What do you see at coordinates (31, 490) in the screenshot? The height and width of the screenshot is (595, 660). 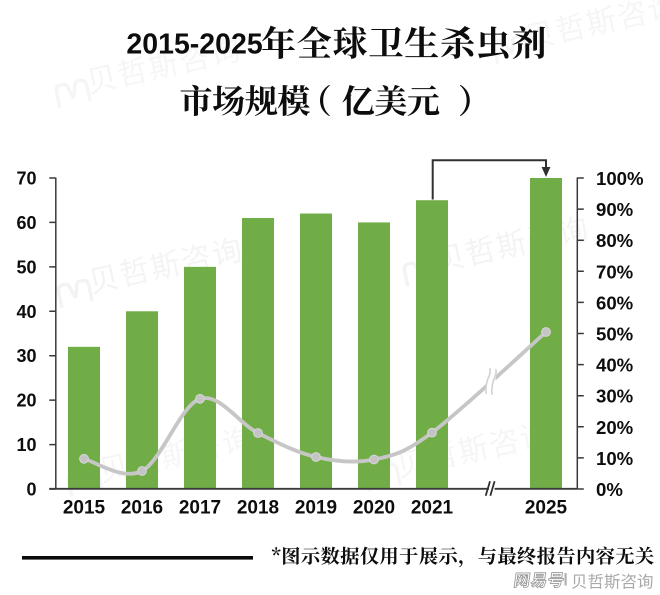 I see `svg-text: 0` at bounding box center [31, 490].